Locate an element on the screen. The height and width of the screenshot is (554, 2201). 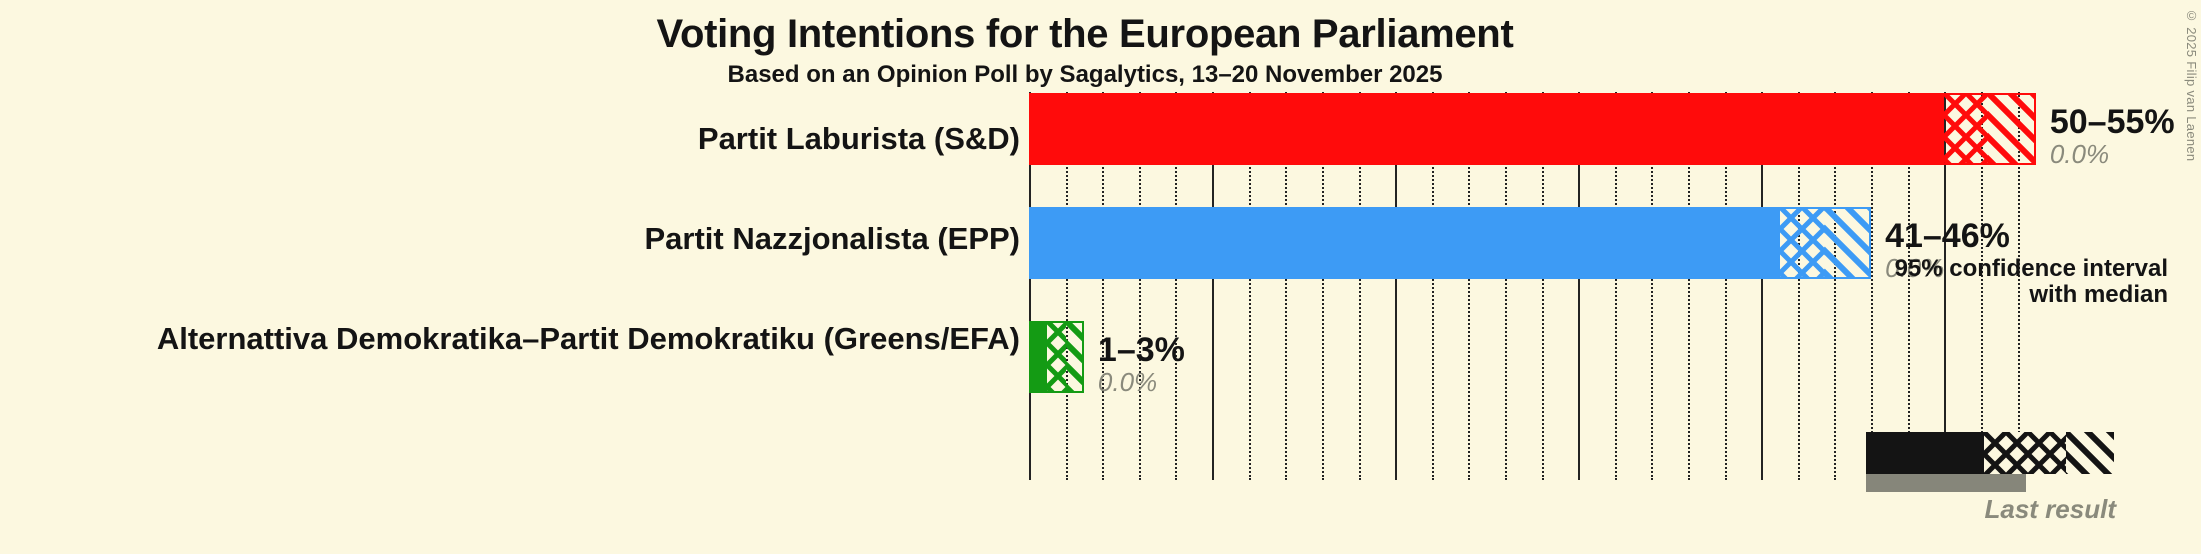
legend-swatch-crosshatch is located at coordinates (2025, 453).